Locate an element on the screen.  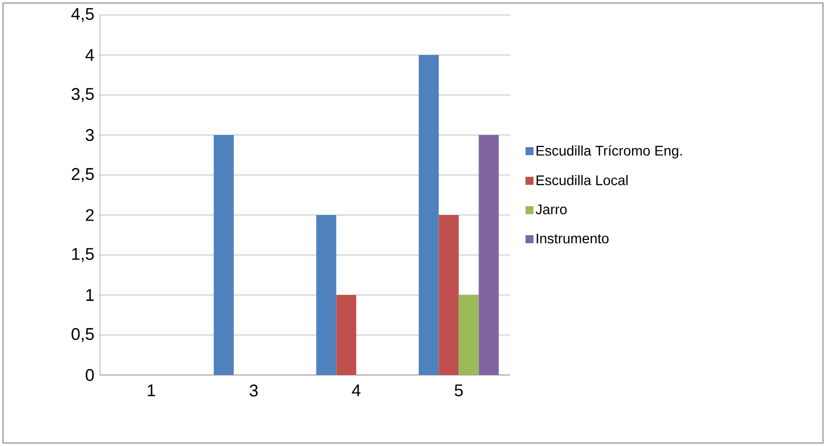
x-tick-label: 5 is located at coordinates (458, 390).